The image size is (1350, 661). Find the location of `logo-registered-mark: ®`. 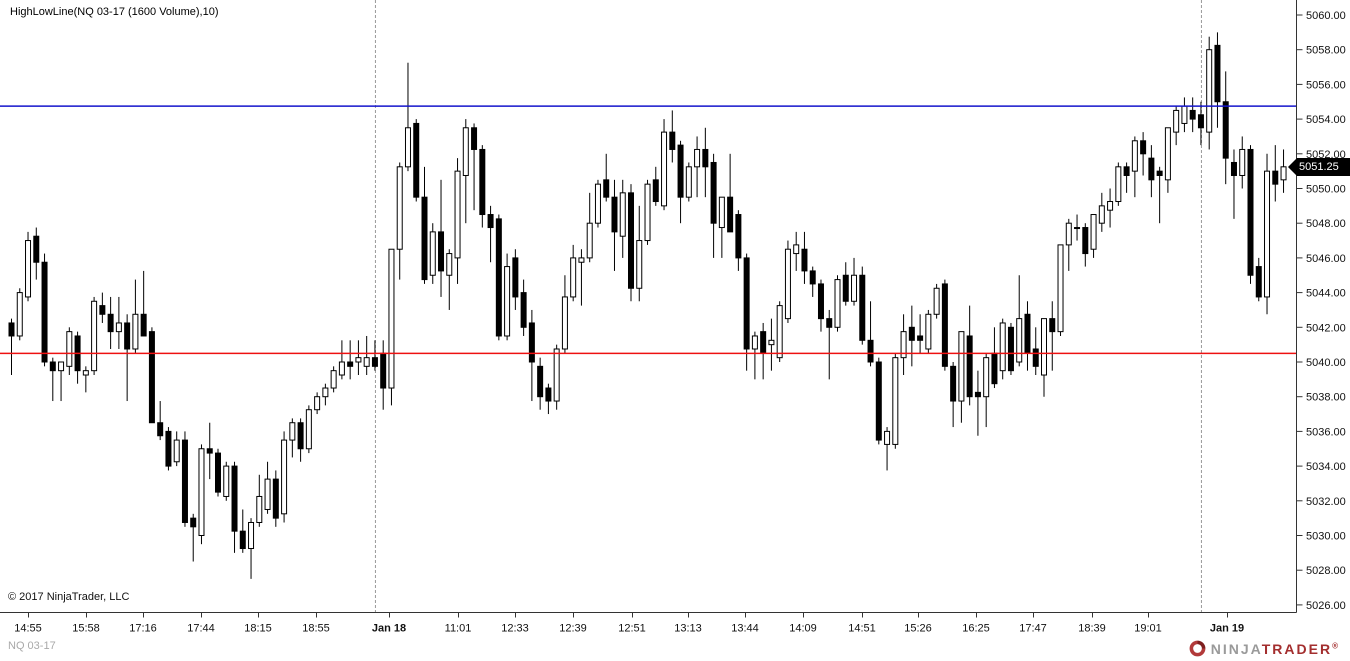

logo-registered-mark: ® is located at coordinates (1336, 645).